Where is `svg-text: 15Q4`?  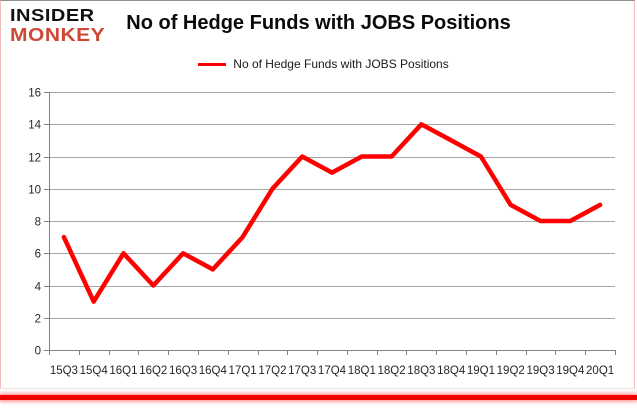
svg-text: 15Q4 is located at coordinates (94, 371).